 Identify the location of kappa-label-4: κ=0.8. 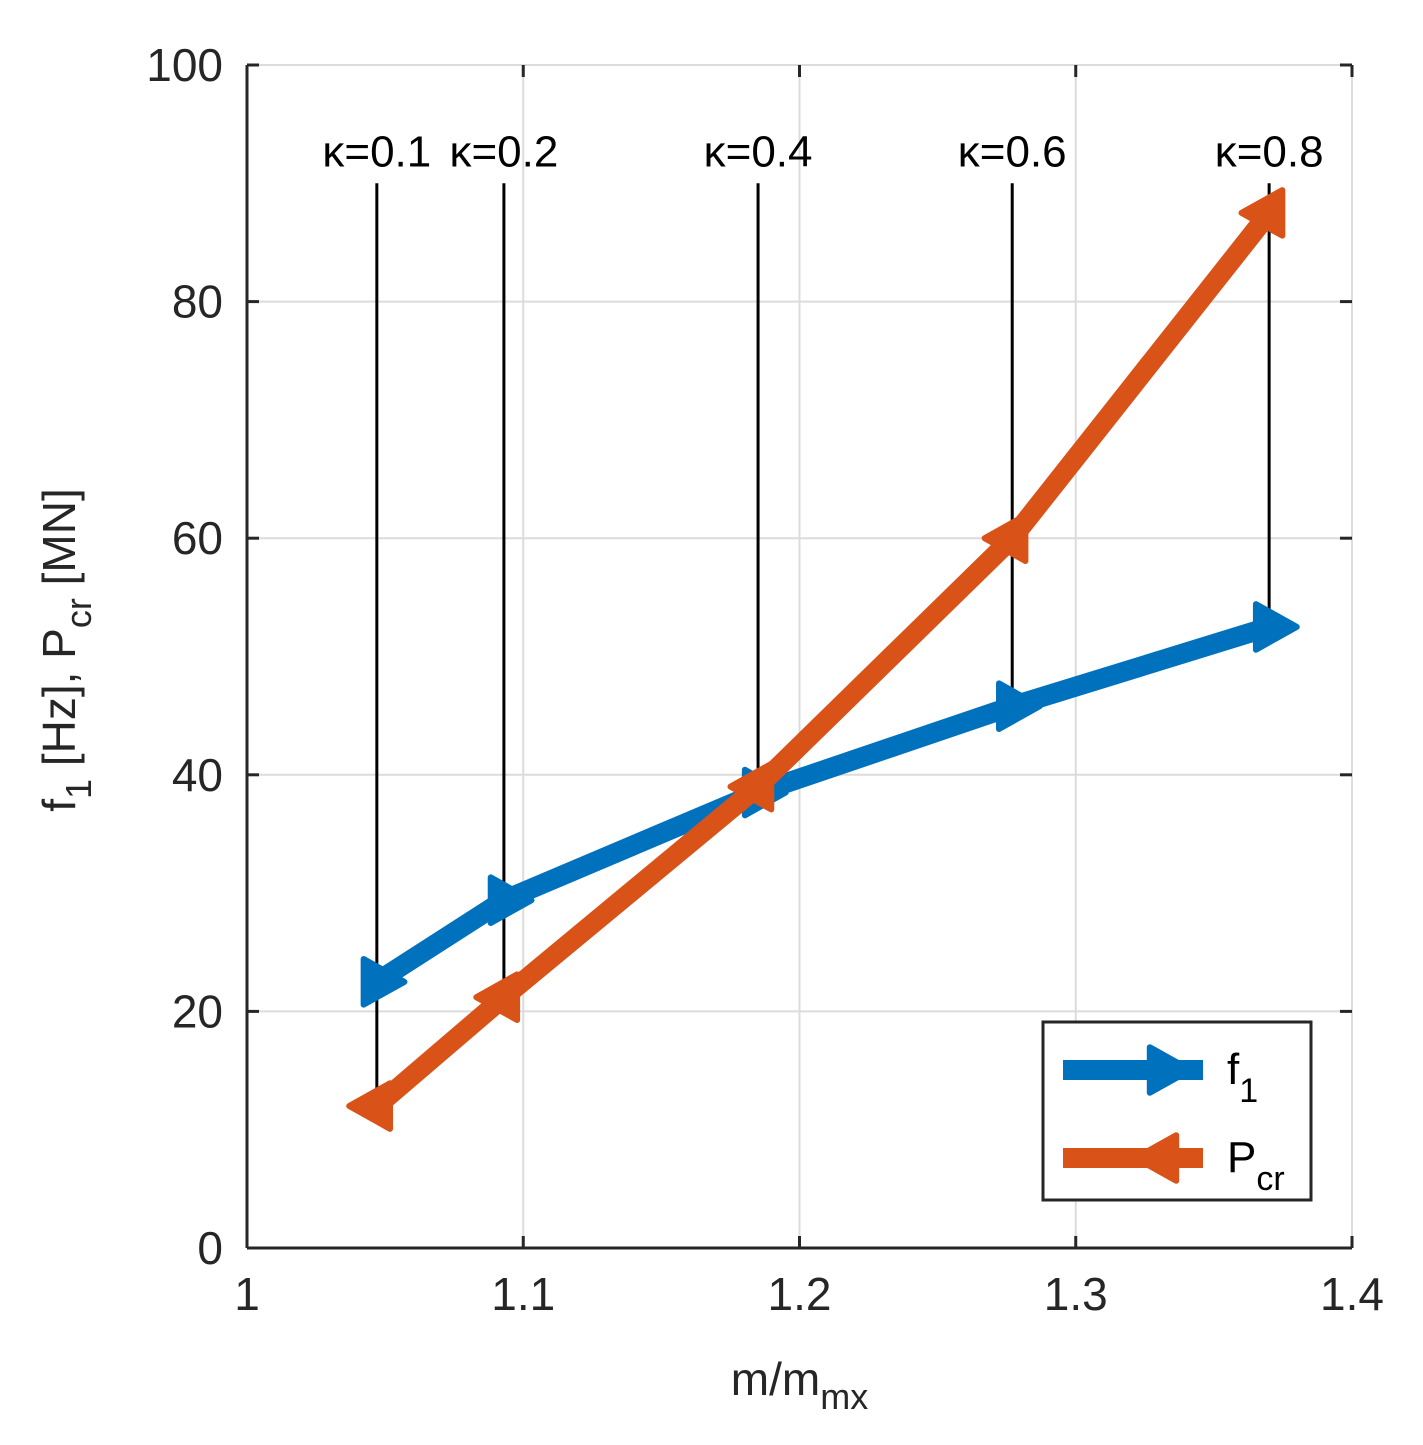
(1269, 151).